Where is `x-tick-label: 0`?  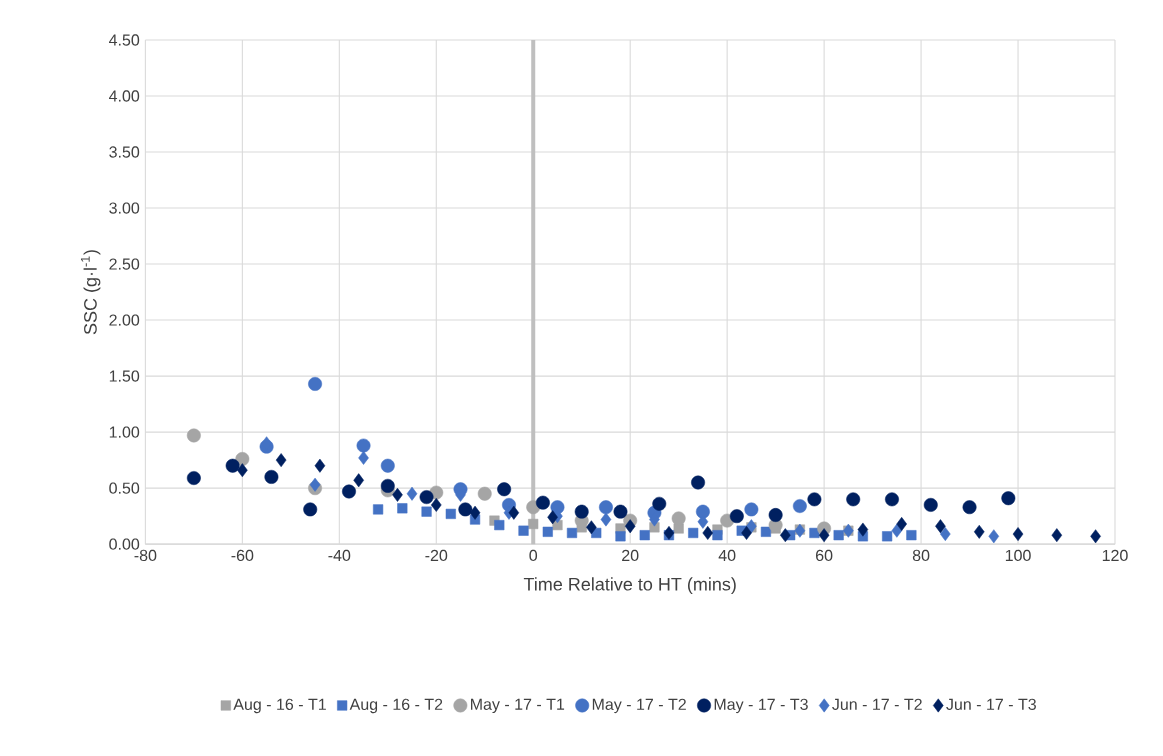
x-tick-label: 0 is located at coordinates (533, 555).